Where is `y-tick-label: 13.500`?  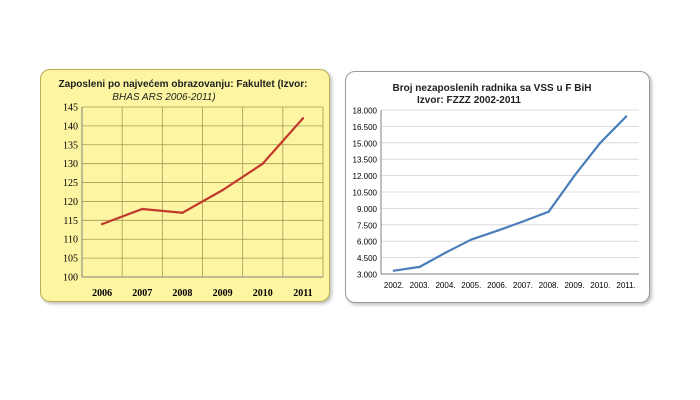
y-tick-label: 13.500 is located at coordinates (365, 160).